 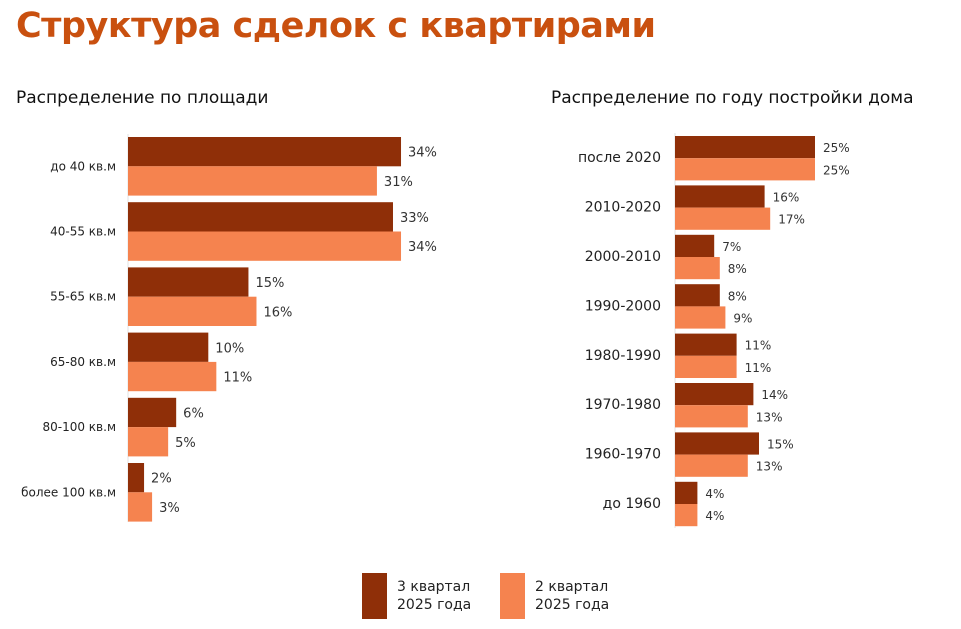 I want to click on legend-item-q3: 3 квартал 2025 года, so click(x=416, y=596).